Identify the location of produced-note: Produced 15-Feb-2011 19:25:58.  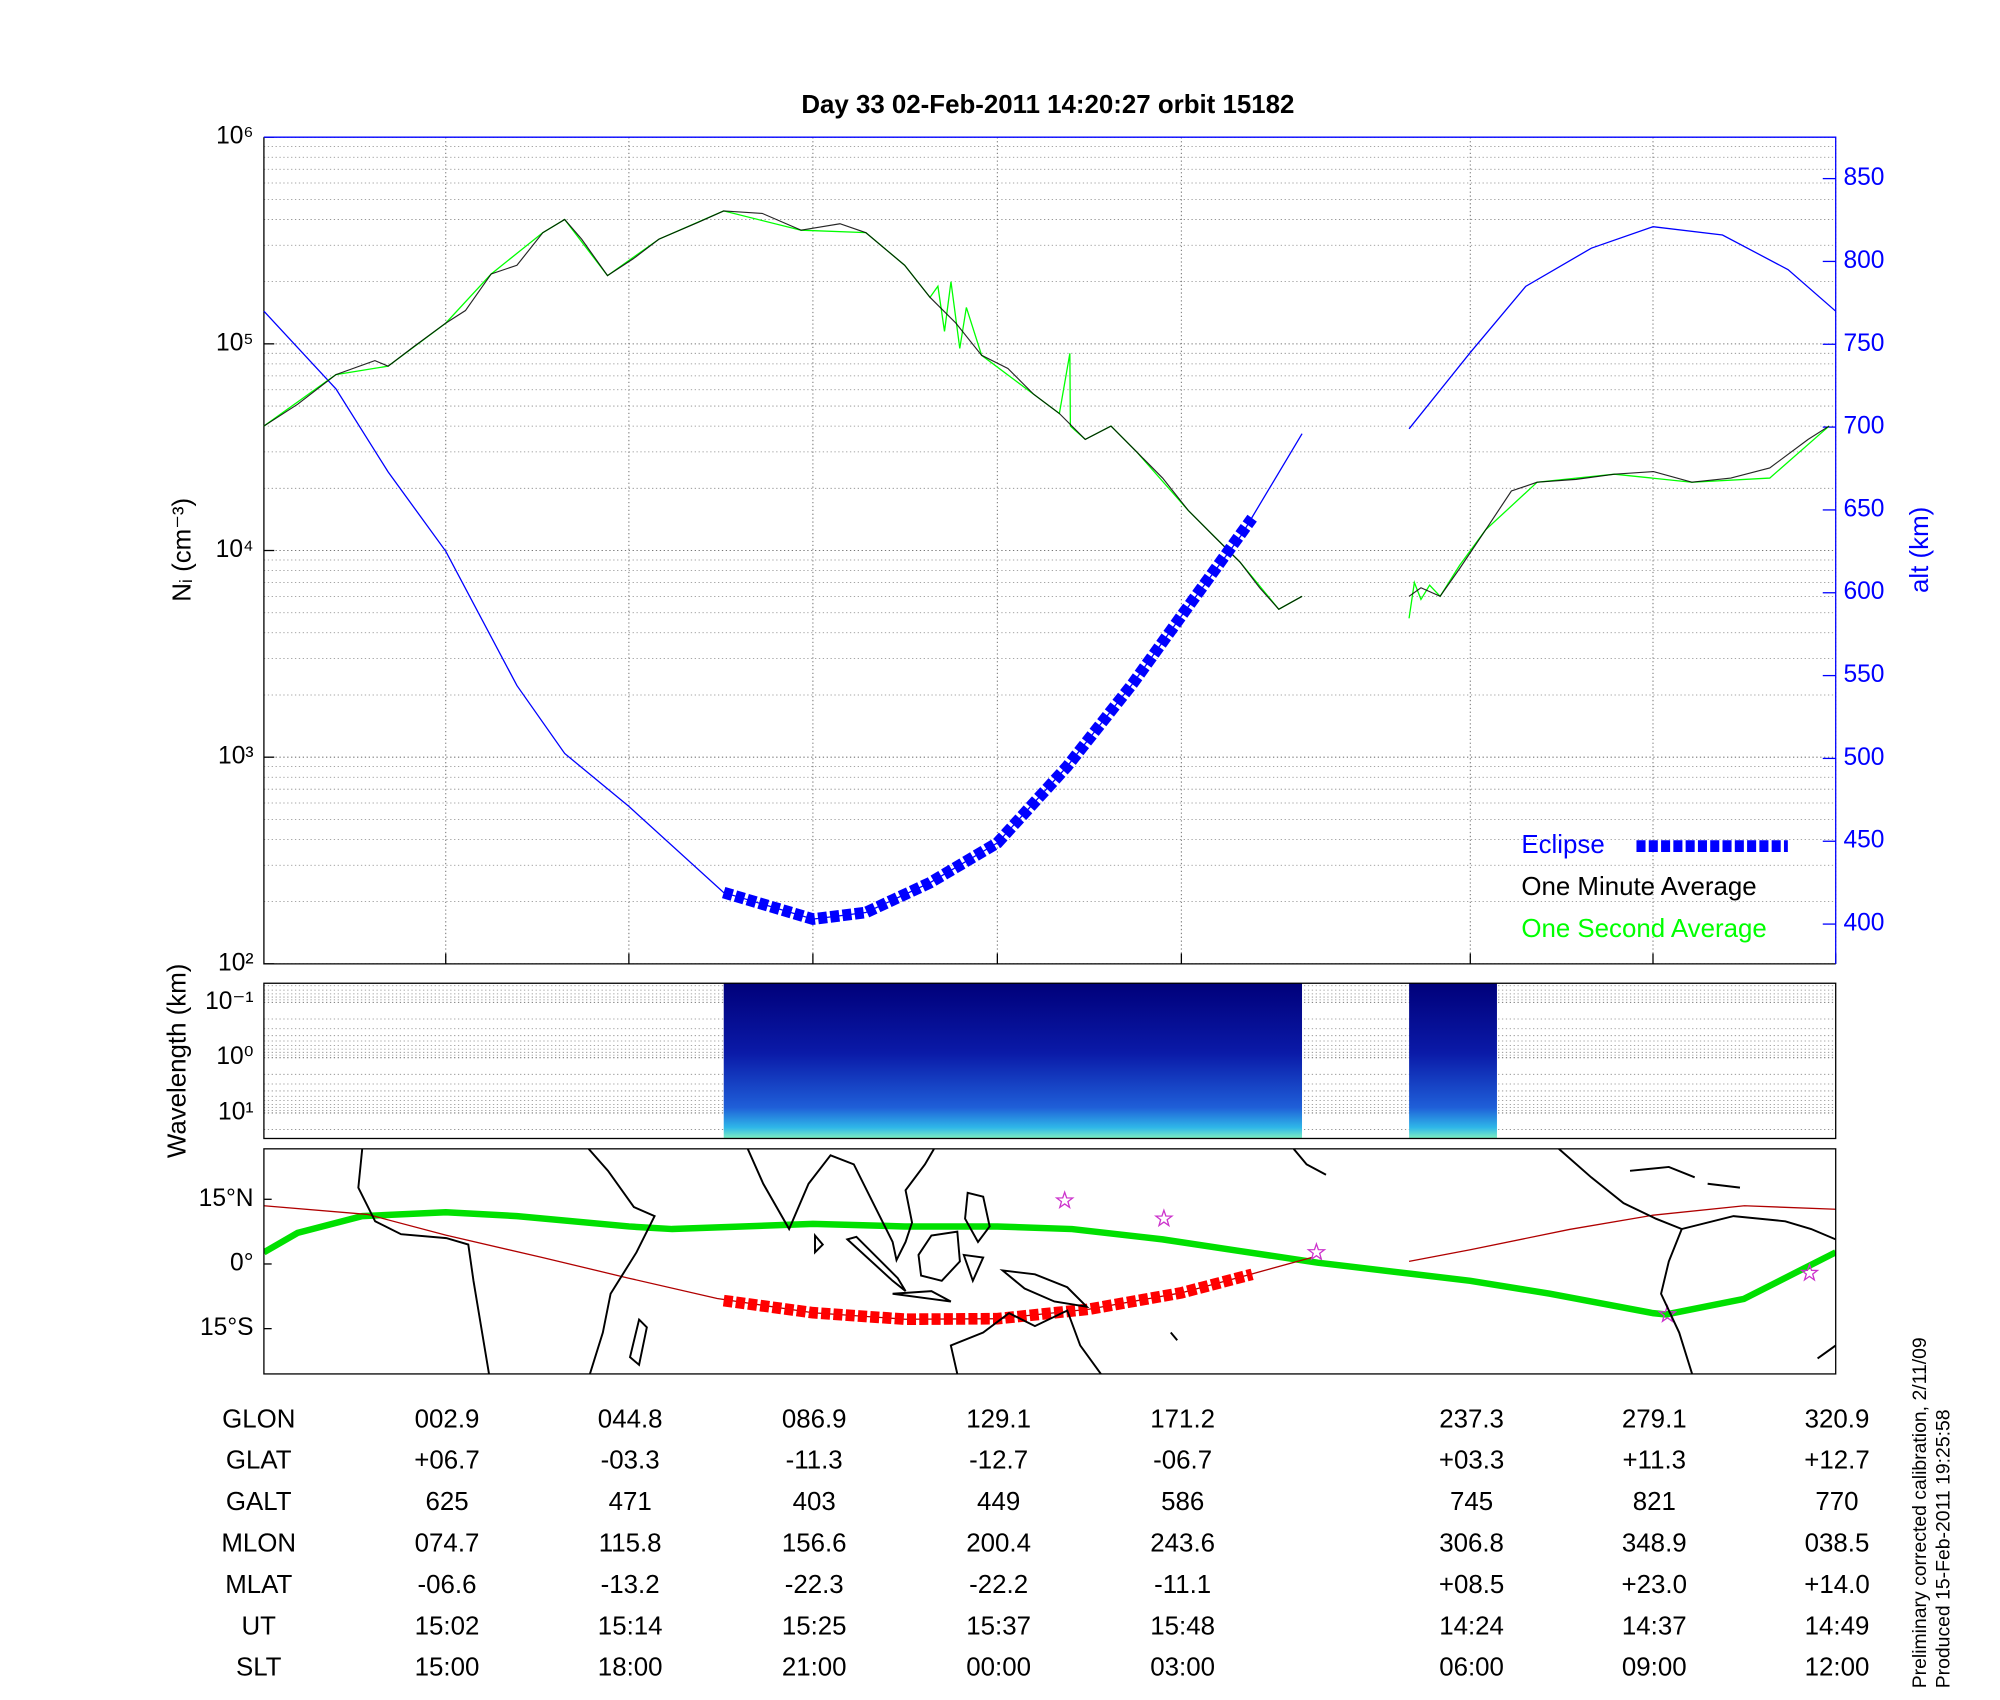
(1943, 1548).